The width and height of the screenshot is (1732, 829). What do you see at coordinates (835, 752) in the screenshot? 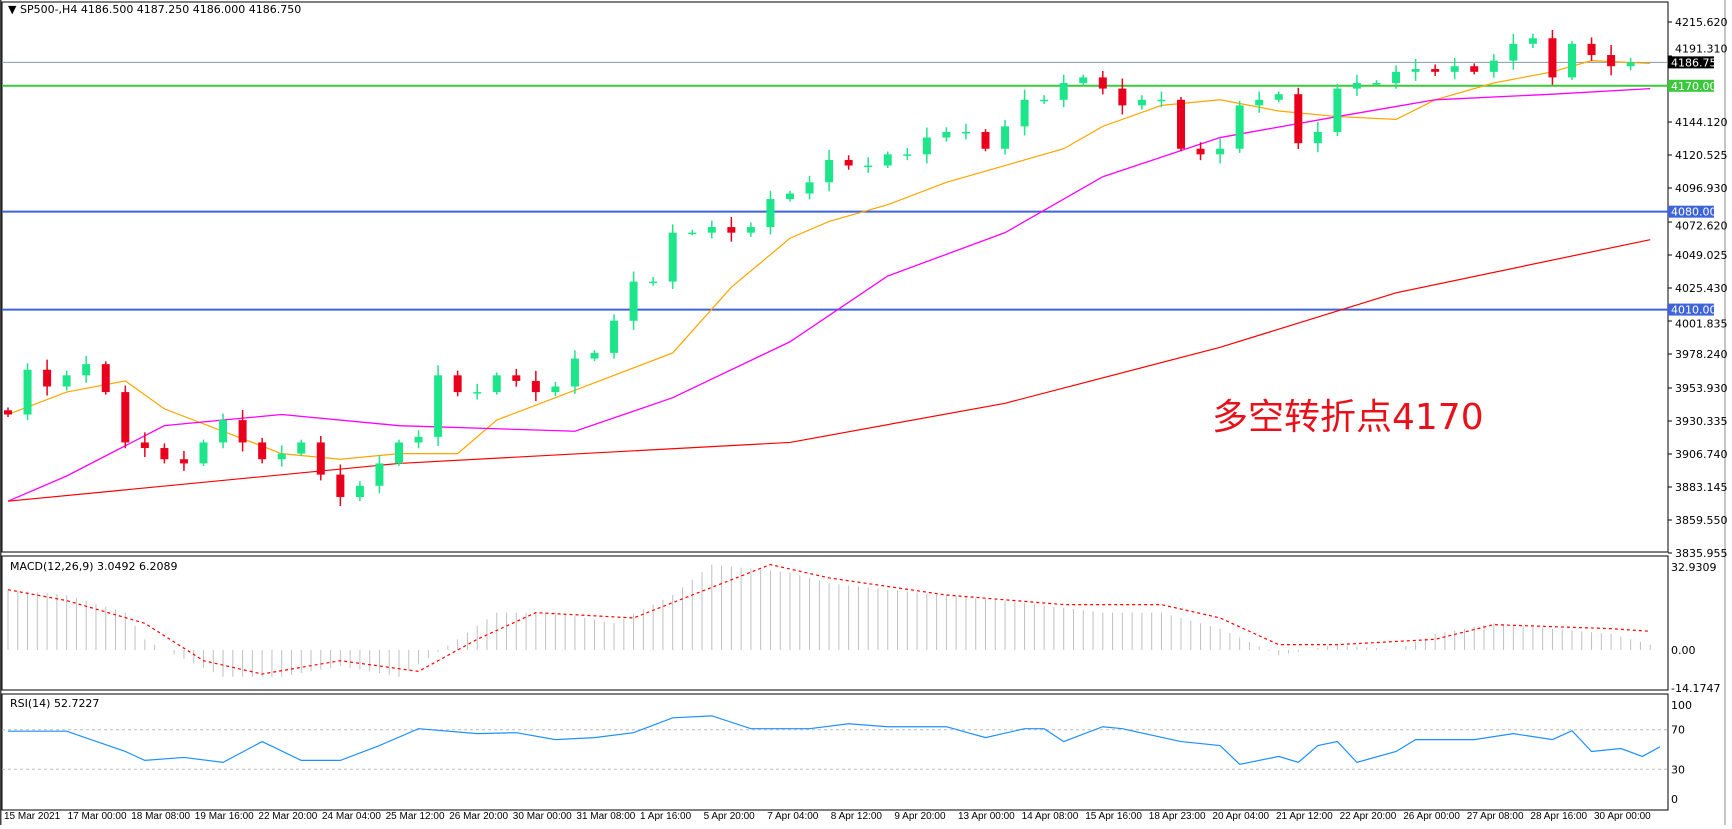
I see `rsi-panel-border` at bounding box center [835, 752].